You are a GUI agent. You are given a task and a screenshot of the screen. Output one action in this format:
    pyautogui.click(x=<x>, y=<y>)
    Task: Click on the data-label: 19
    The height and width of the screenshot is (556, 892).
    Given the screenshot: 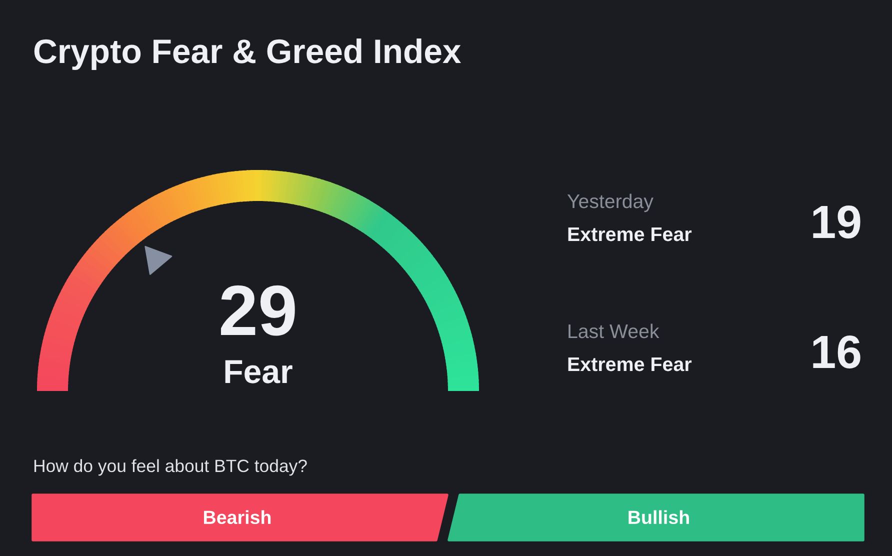 What is the action you would take?
    pyautogui.click(x=836, y=222)
    